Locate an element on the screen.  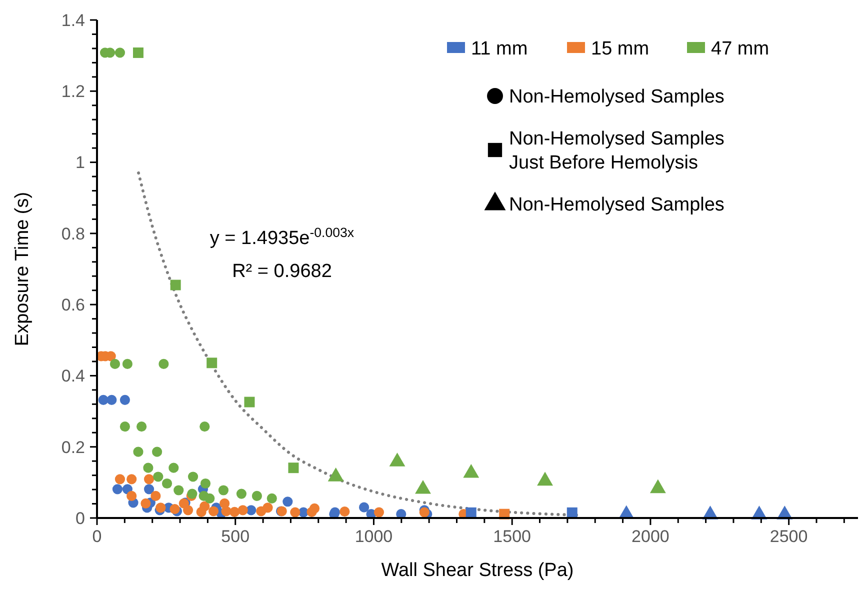
annotation: Non-Hemolysed Samples Just Before Hemolysis is located at coordinates (616, 151).